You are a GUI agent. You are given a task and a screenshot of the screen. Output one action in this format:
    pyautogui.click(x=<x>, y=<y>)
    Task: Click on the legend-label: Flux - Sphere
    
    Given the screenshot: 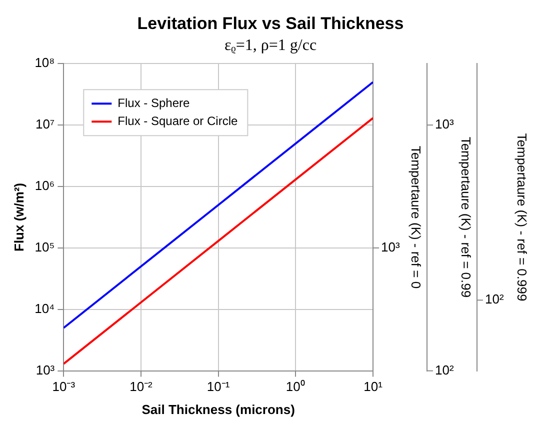 What is the action you would take?
    pyautogui.click(x=154, y=103)
    